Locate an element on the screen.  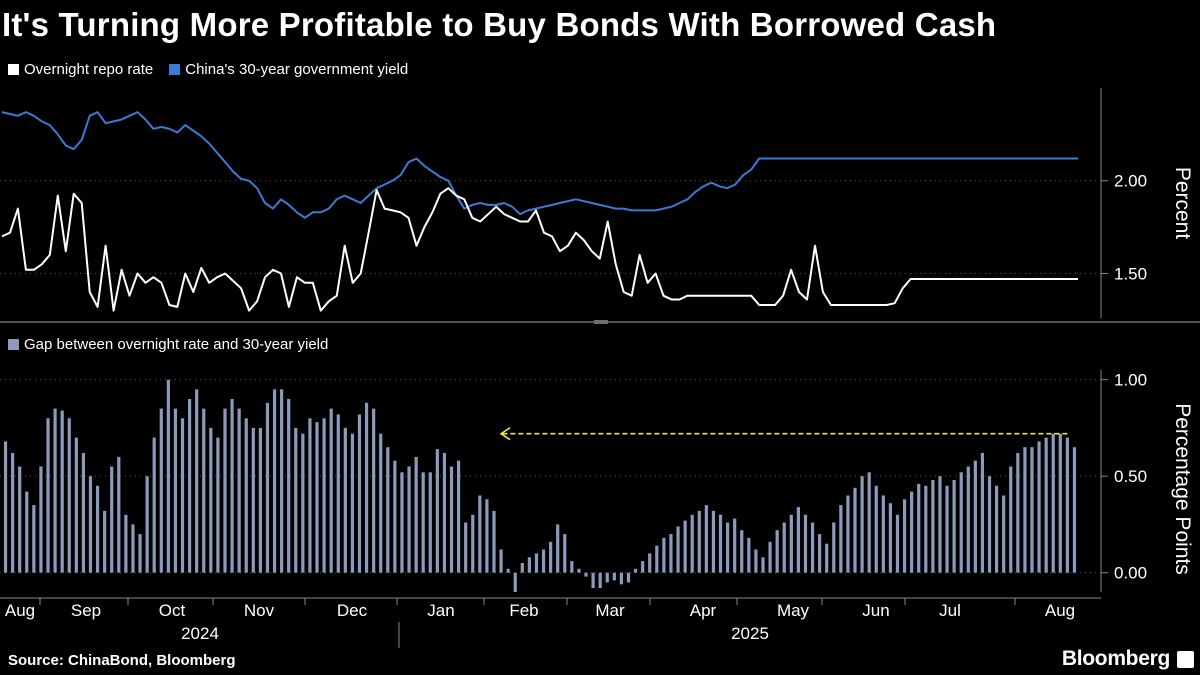
source-note: Source: ChinaBond, Bloomberg is located at coordinates (122, 660).